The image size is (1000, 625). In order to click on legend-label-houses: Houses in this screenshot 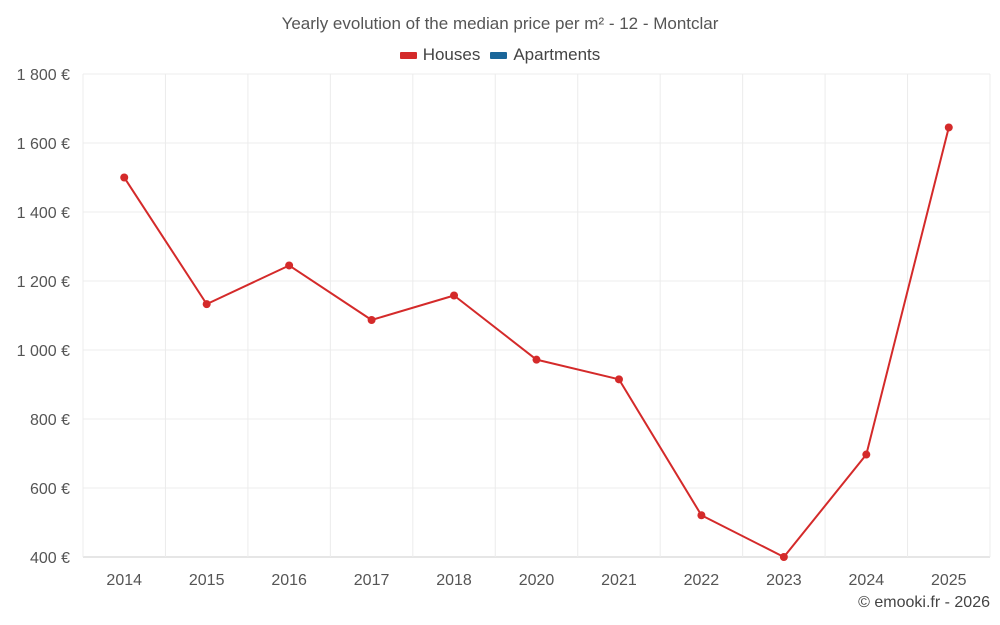, I will do `click(451, 54)`.